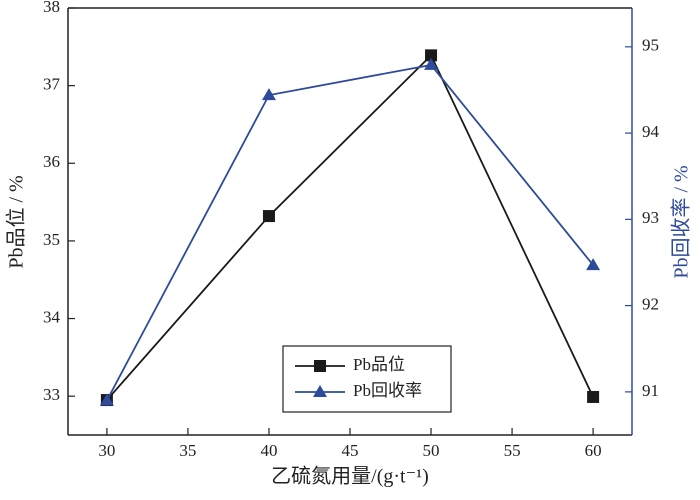 The image size is (700, 500). What do you see at coordinates (681, 221) in the screenshot?
I see `y2-axis-title: Pb回收率 / %` at bounding box center [681, 221].